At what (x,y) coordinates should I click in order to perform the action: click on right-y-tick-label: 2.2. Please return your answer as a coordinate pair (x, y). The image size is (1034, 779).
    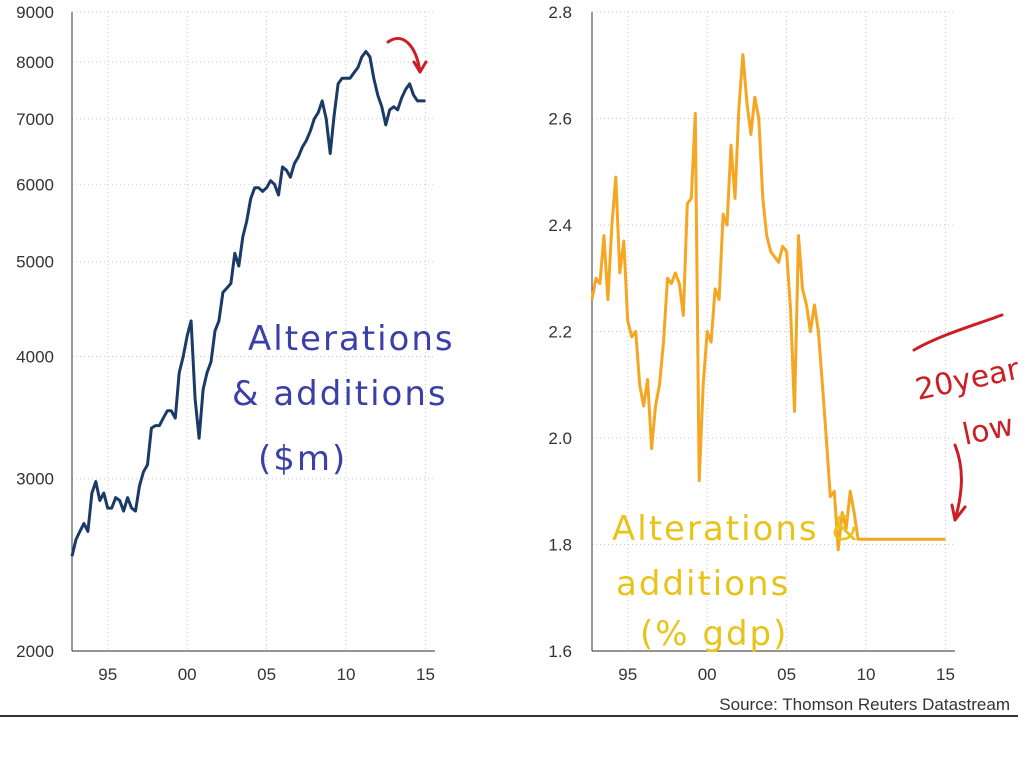
    Looking at the image, I should click on (560, 332).